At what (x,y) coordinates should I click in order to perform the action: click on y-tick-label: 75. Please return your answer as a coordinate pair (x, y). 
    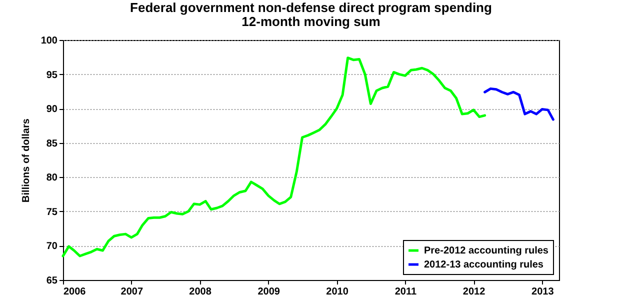
    Looking at the image, I should click on (52, 212).